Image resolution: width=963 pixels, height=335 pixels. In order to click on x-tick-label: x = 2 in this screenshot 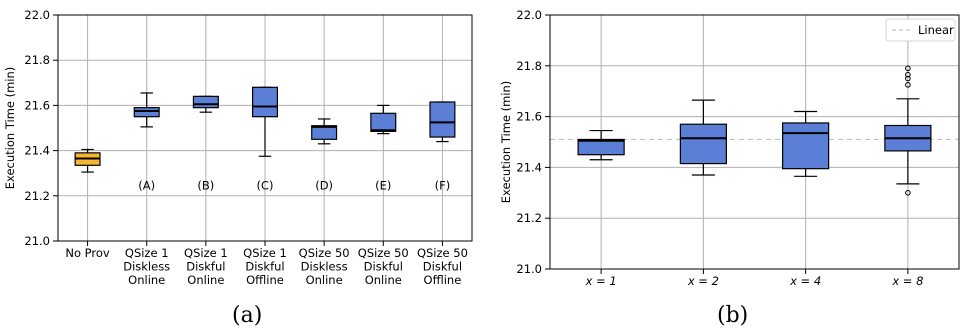, I will do `click(703, 281)`.